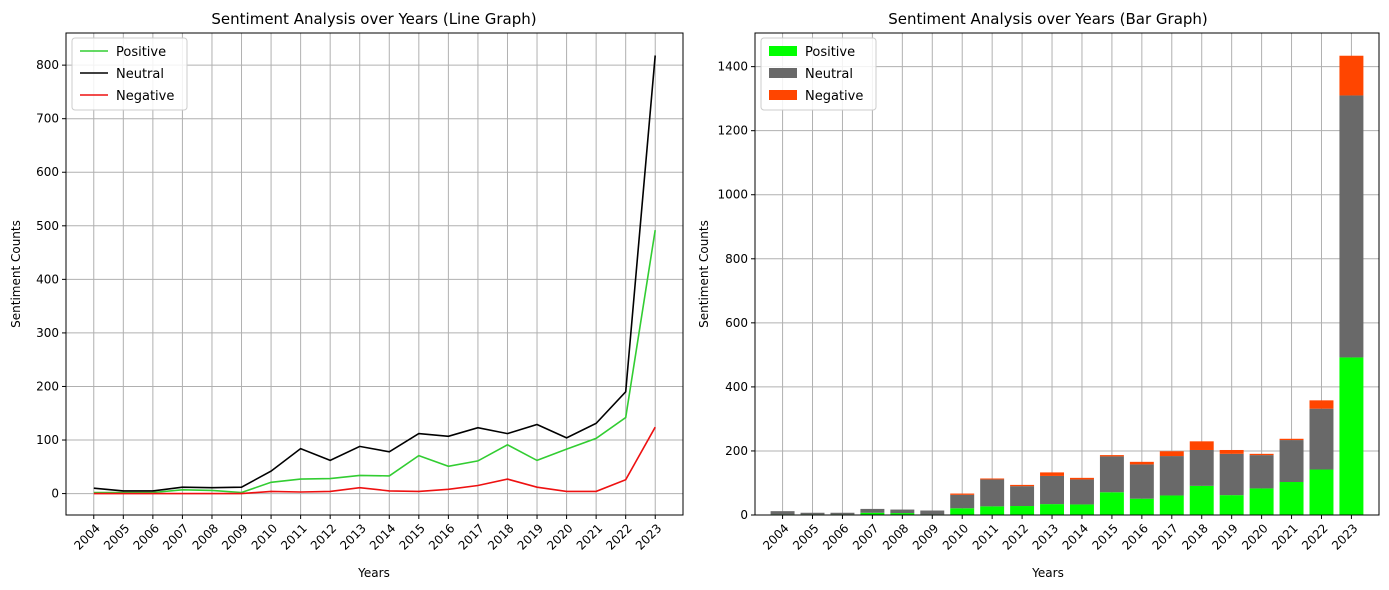 Image resolution: width=1389 pixels, height=590 pixels. I want to click on bar-chart-ytick-label: 600, so click(736, 323).